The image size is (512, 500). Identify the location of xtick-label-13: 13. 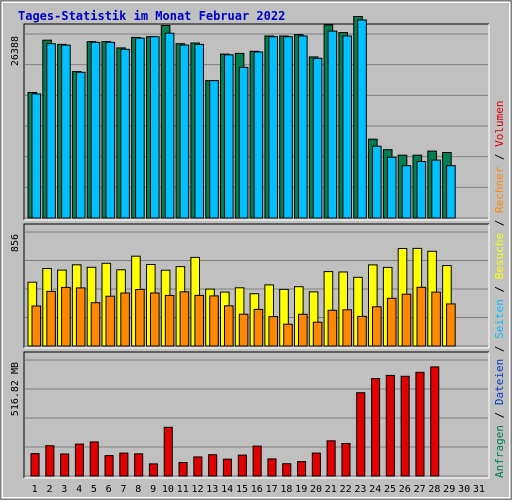
(212, 489).